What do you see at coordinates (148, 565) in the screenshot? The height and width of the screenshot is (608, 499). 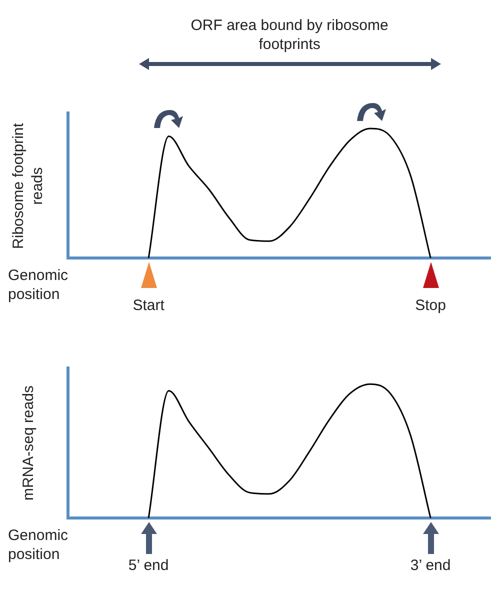 I see `text: 5’ end` at bounding box center [148, 565].